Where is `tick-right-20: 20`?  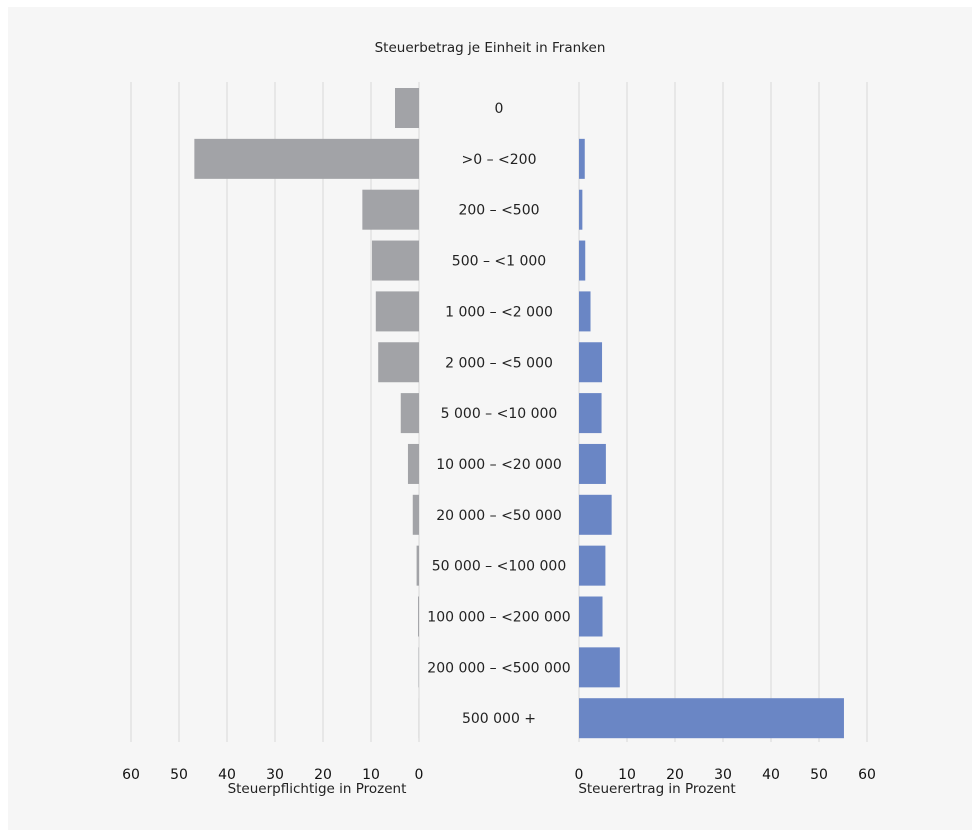 tick-right-20: 20 is located at coordinates (675, 775).